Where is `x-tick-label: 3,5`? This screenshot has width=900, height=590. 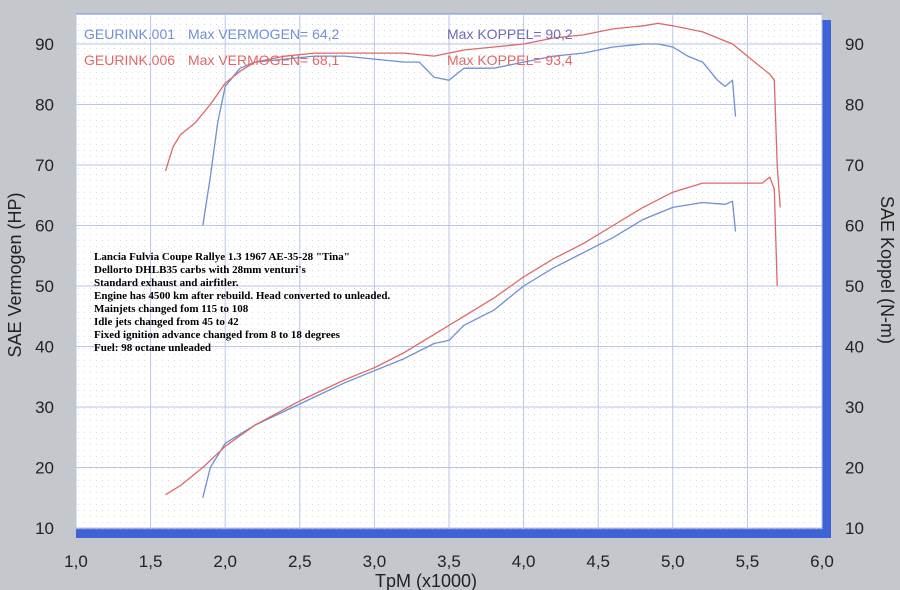
x-tick-label: 3,5 is located at coordinates (449, 561).